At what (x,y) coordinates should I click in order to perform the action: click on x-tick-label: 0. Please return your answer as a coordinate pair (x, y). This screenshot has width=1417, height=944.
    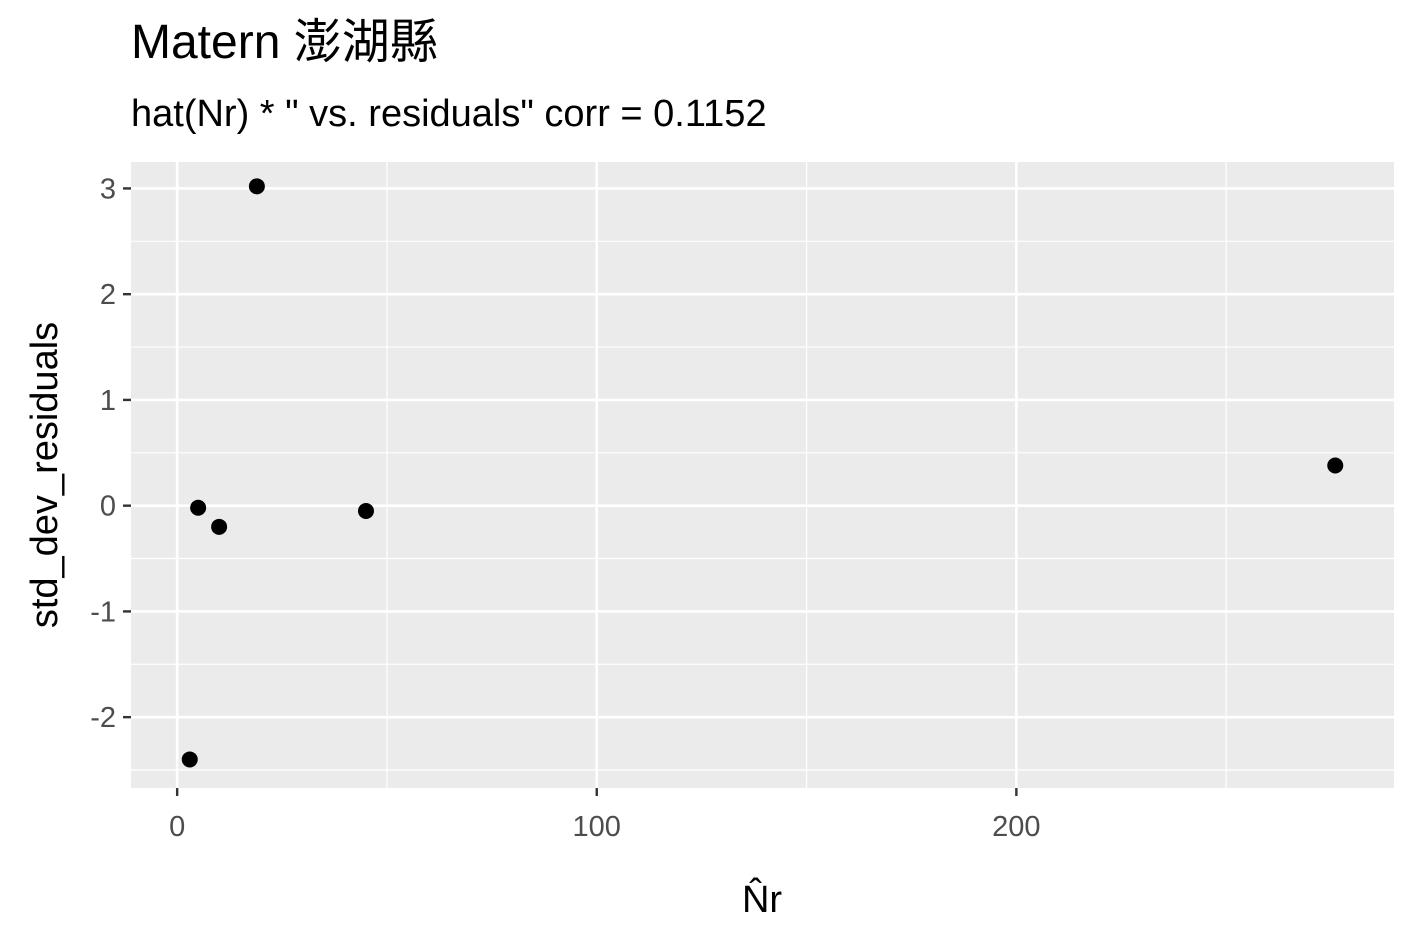
    Looking at the image, I should click on (177, 827).